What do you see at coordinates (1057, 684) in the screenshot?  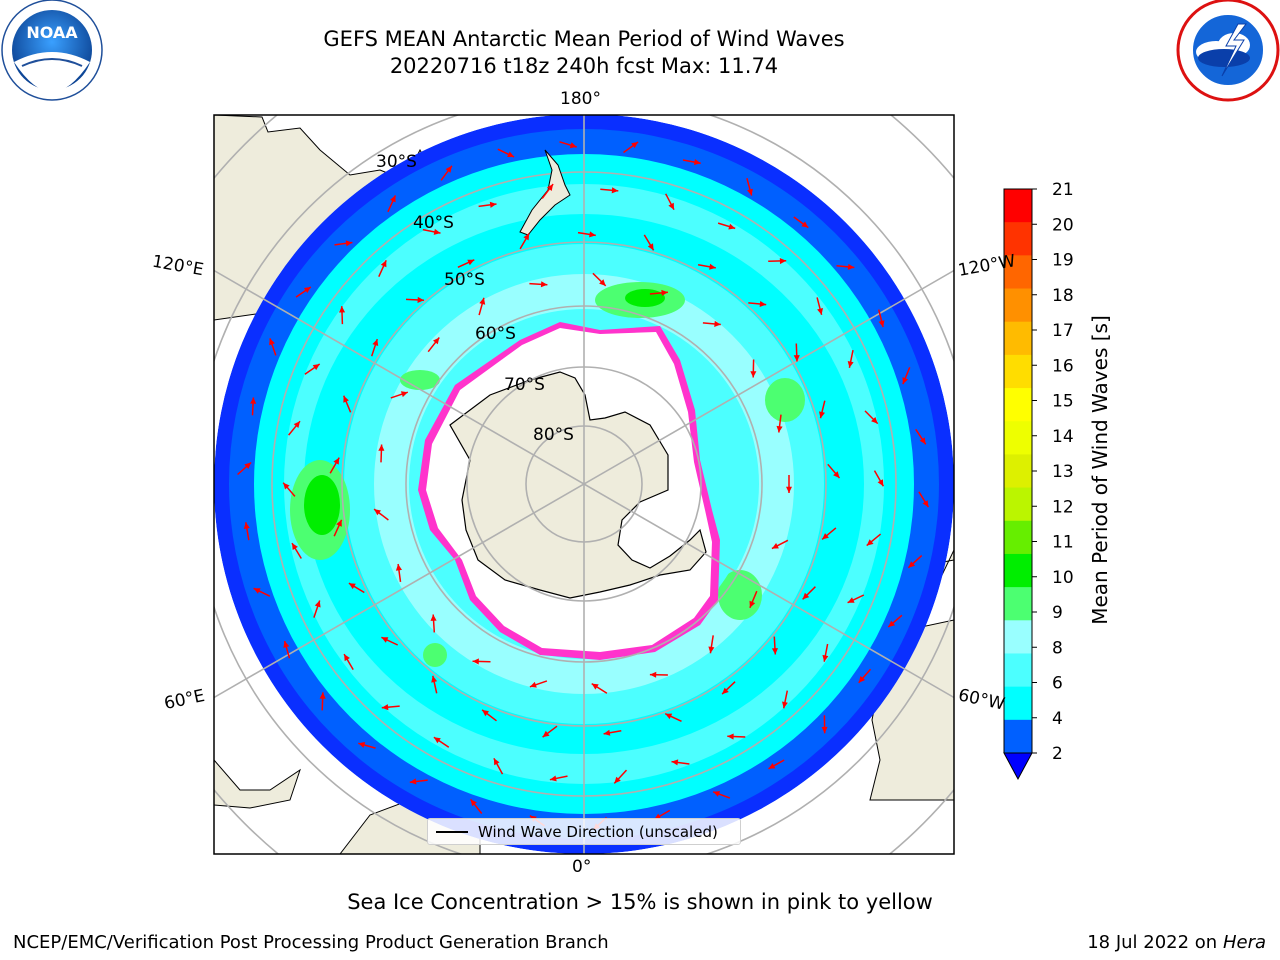 I see `colorbar-tick-label: 6` at bounding box center [1057, 684].